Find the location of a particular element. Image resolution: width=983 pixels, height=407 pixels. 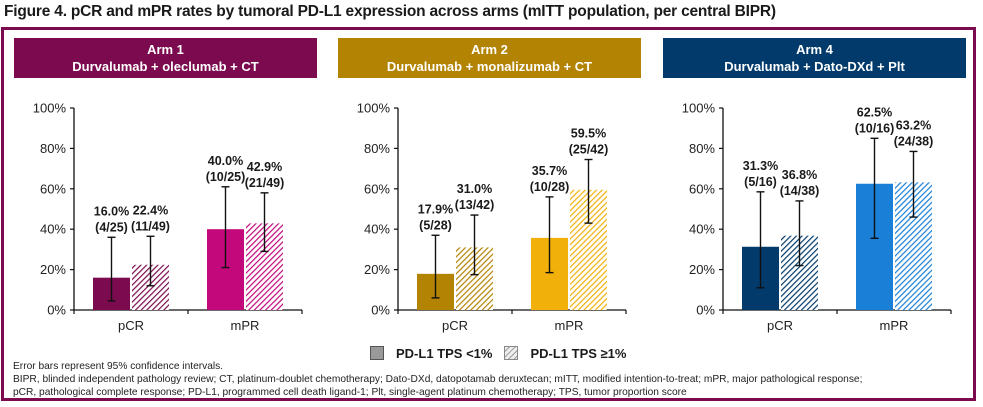

arm2-title: Arm 2 is located at coordinates (489, 49).